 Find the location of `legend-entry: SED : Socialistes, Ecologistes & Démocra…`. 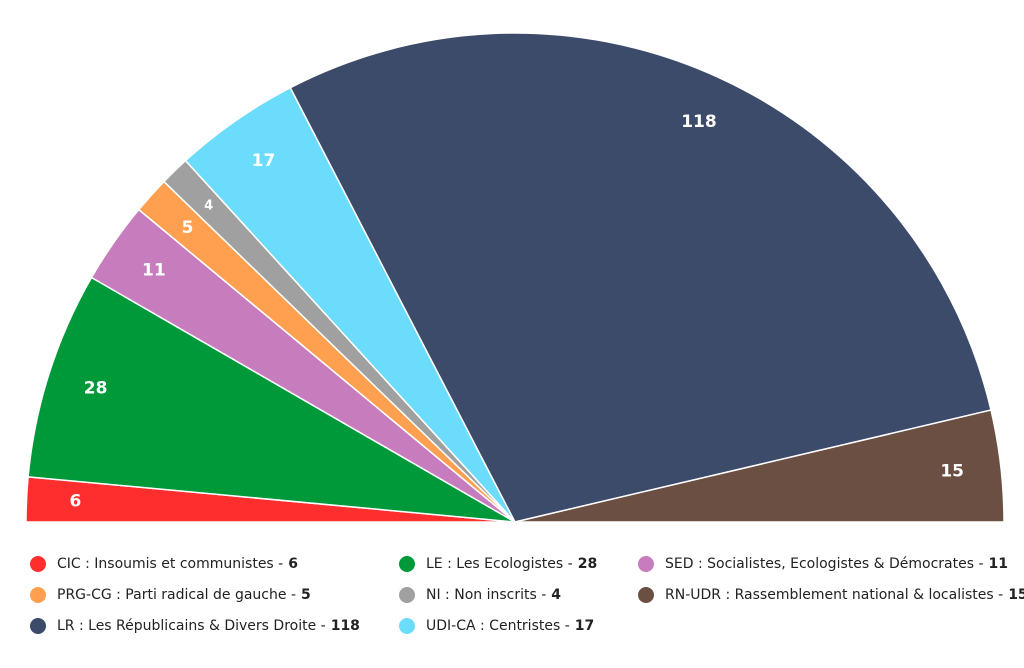

legend-entry: SED : Socialistes, Ecologistes & Démocra… is located at coordinates (836, 564).